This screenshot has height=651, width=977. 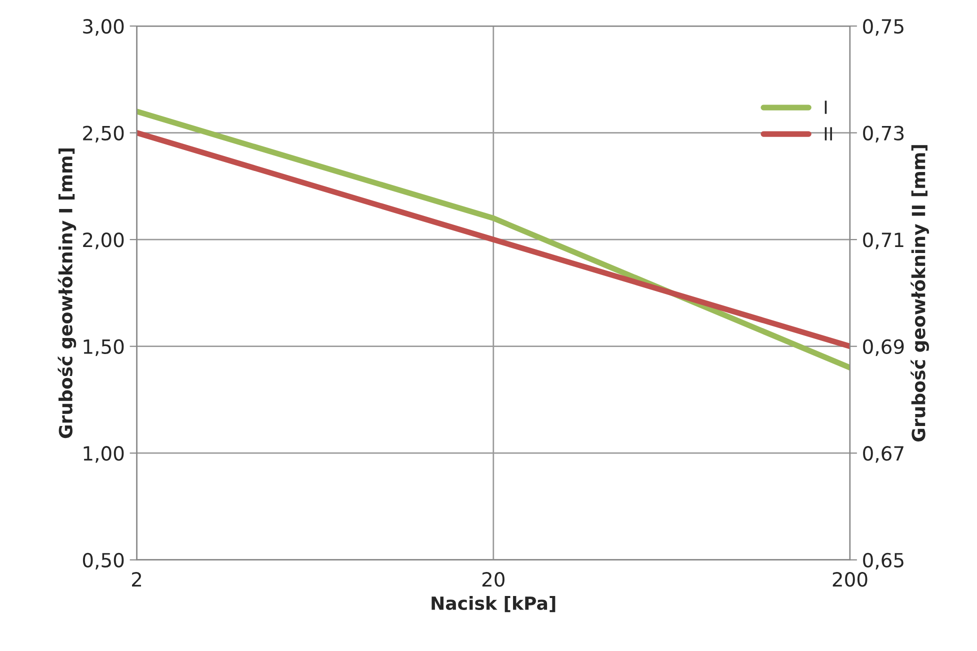 What do you see at coordinates (67, 293) in the screenshot?
I see `y-axis-title: Grubość geowłókniny I [mm]` at bounding box center [67, 293].